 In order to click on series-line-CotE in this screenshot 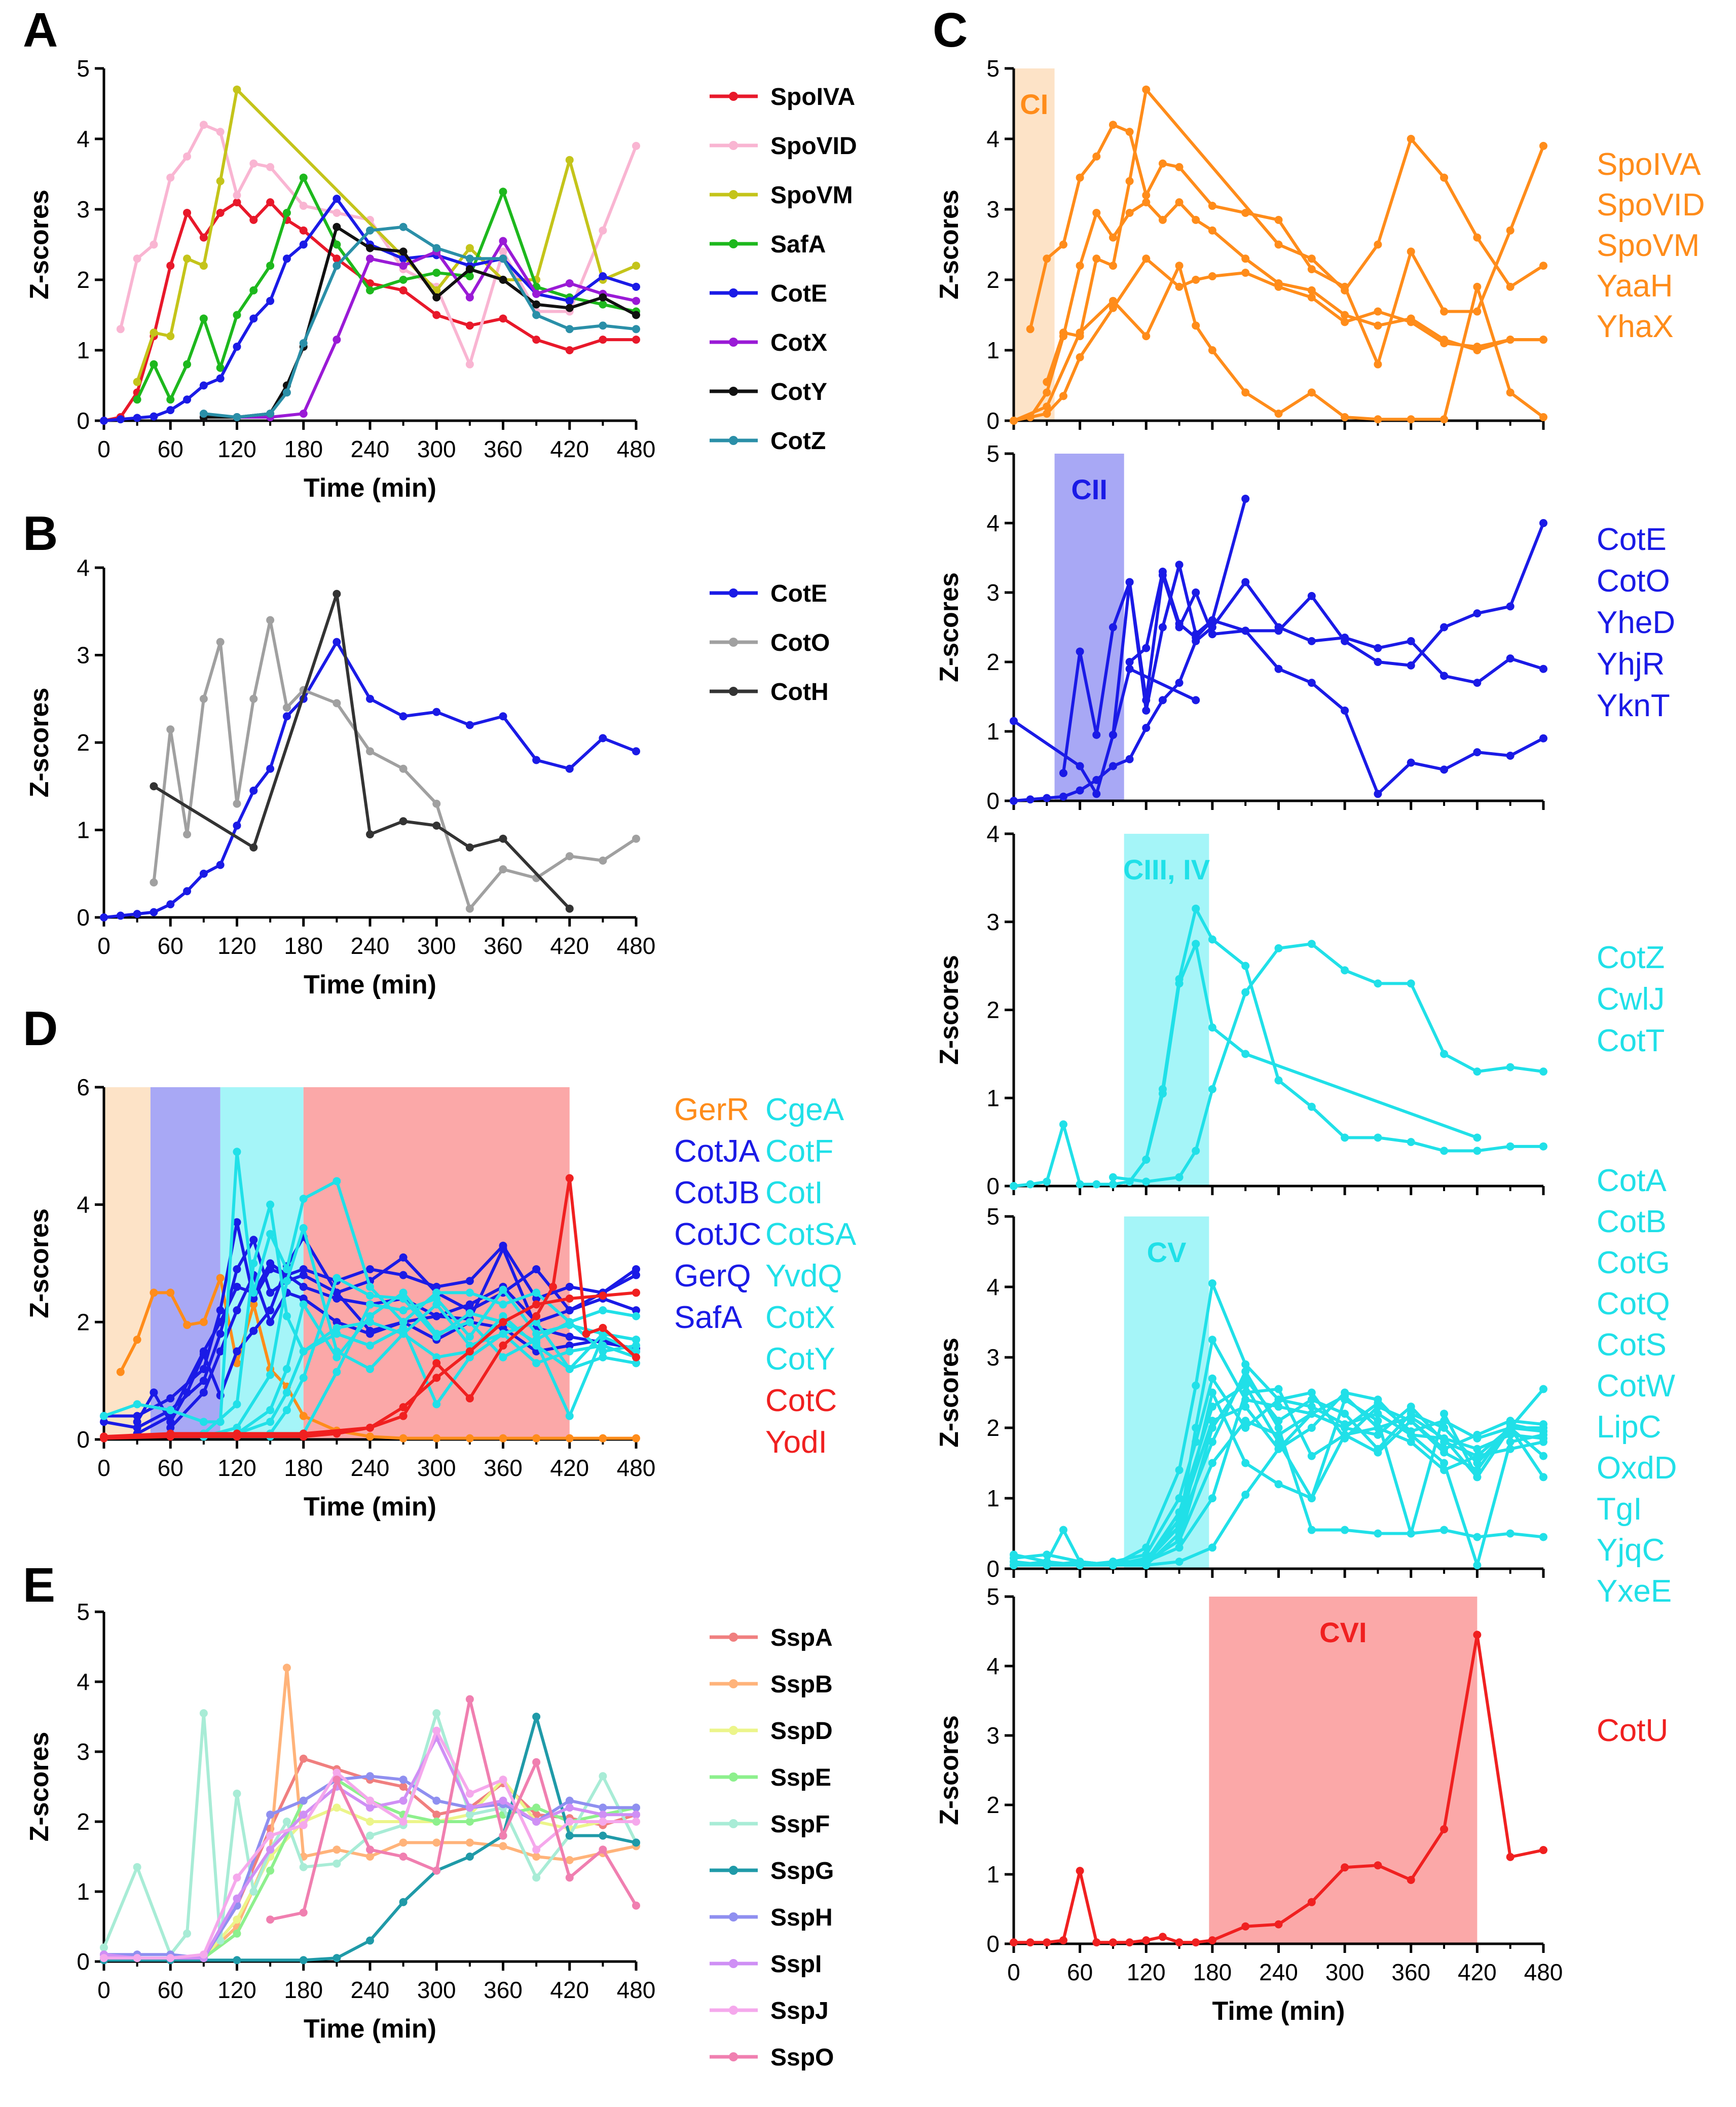, I will do `click(370, 779)`.